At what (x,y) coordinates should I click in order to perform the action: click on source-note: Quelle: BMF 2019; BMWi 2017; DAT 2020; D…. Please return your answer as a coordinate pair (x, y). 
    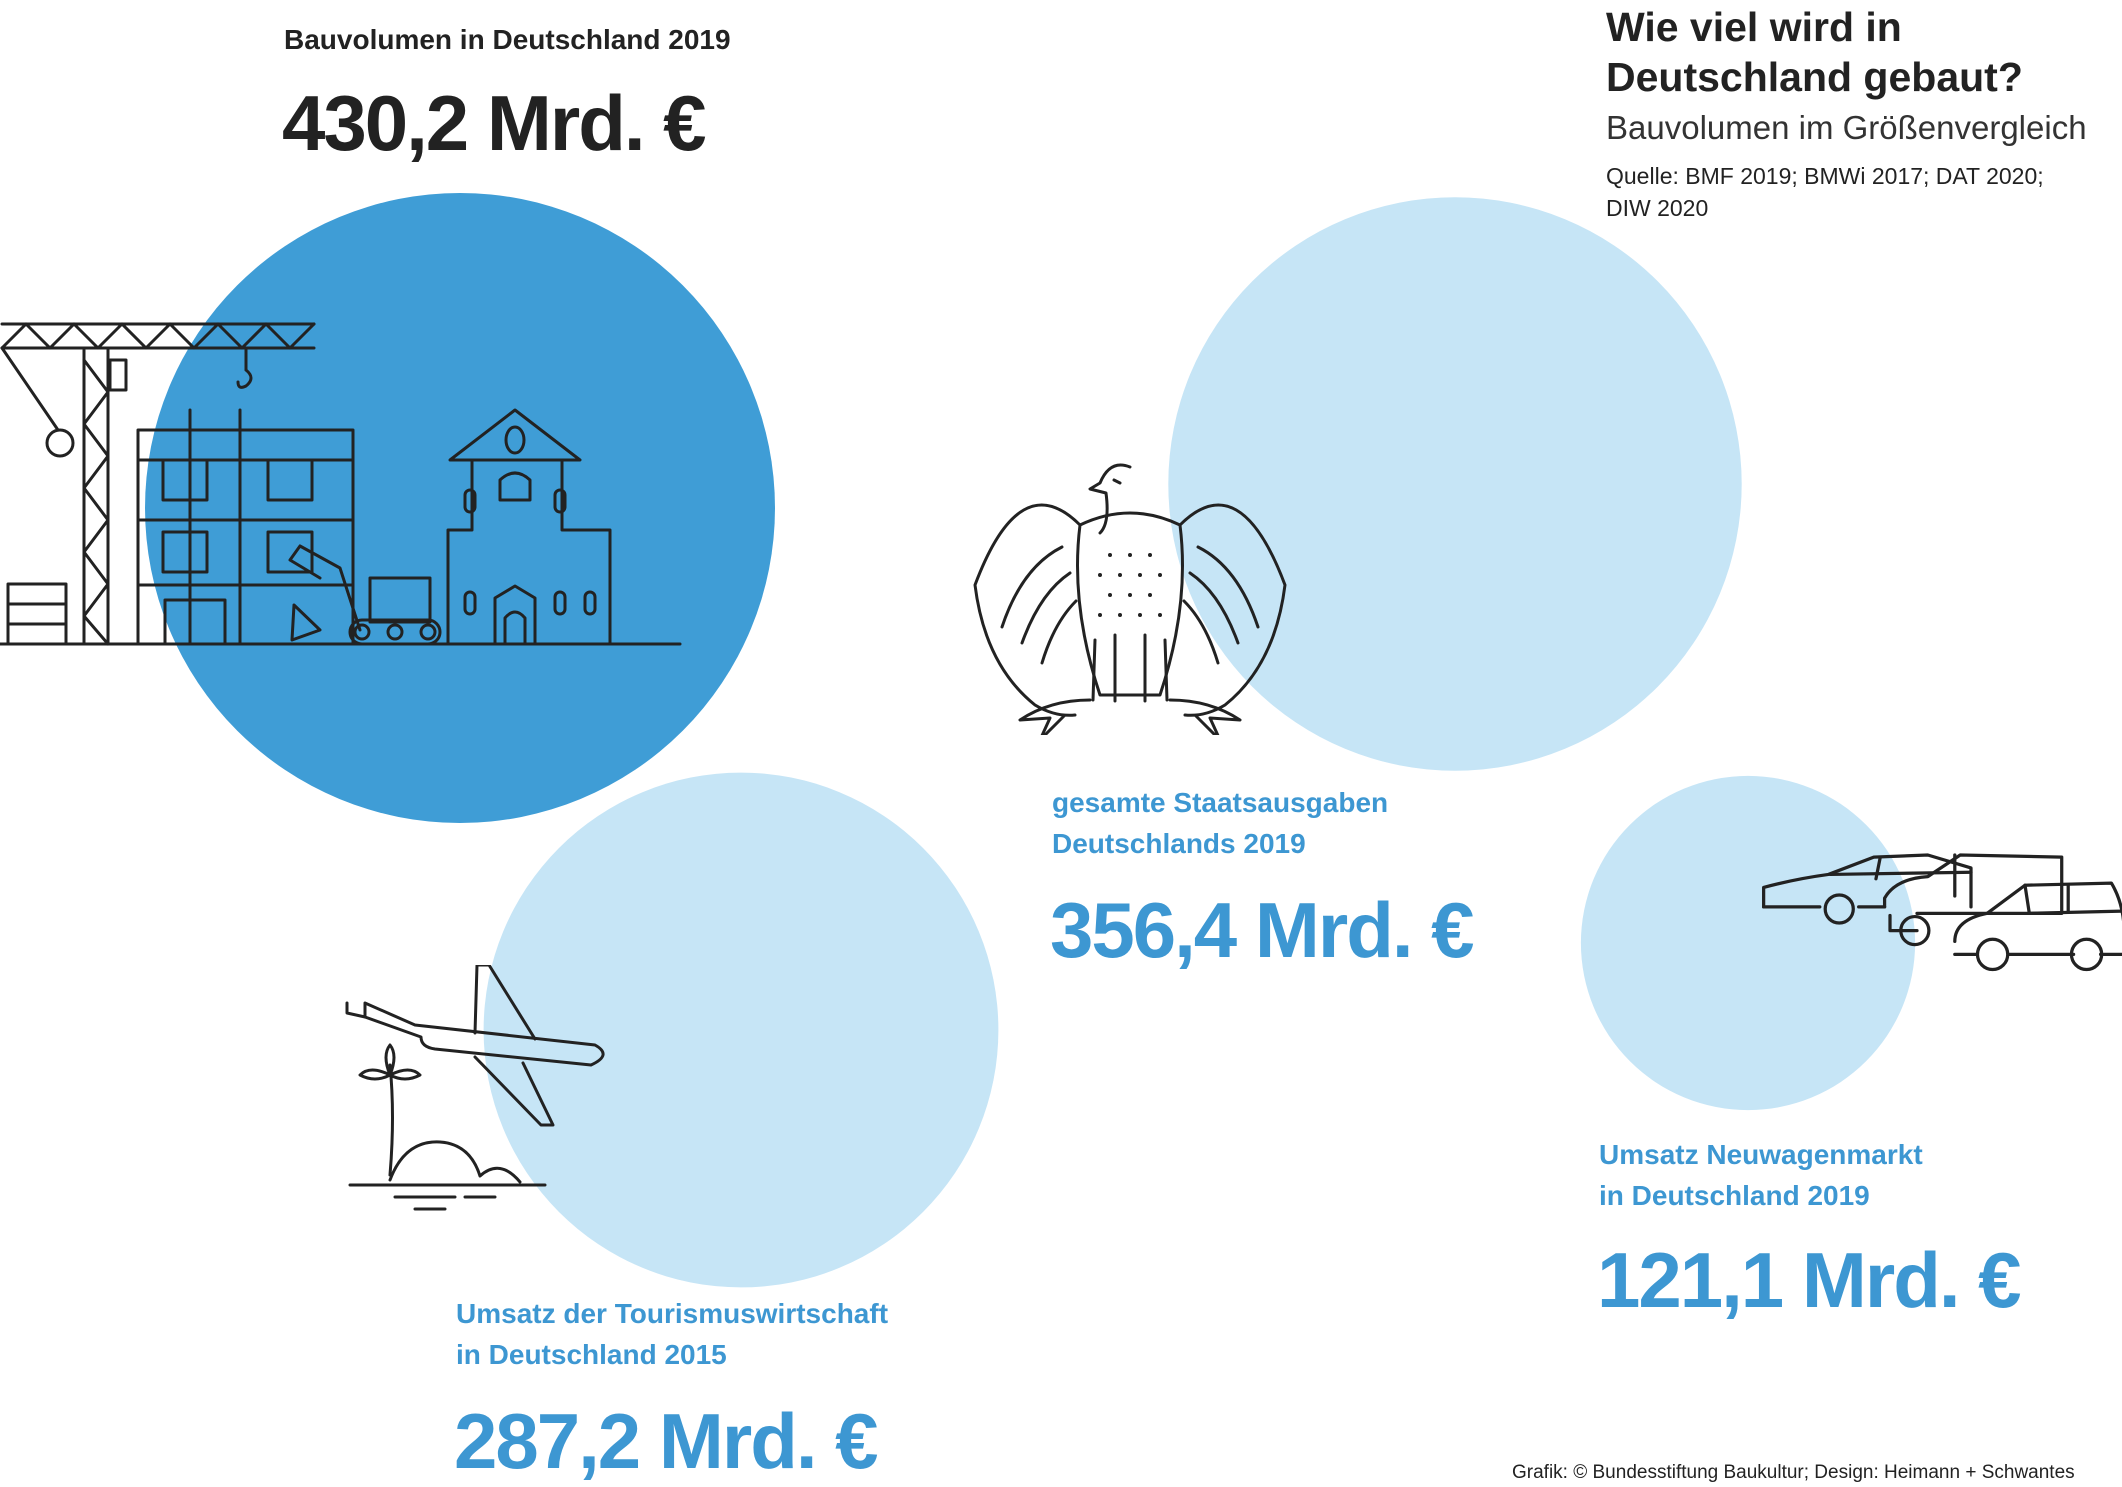
    Looking at the image, I should click on (1825, 192).